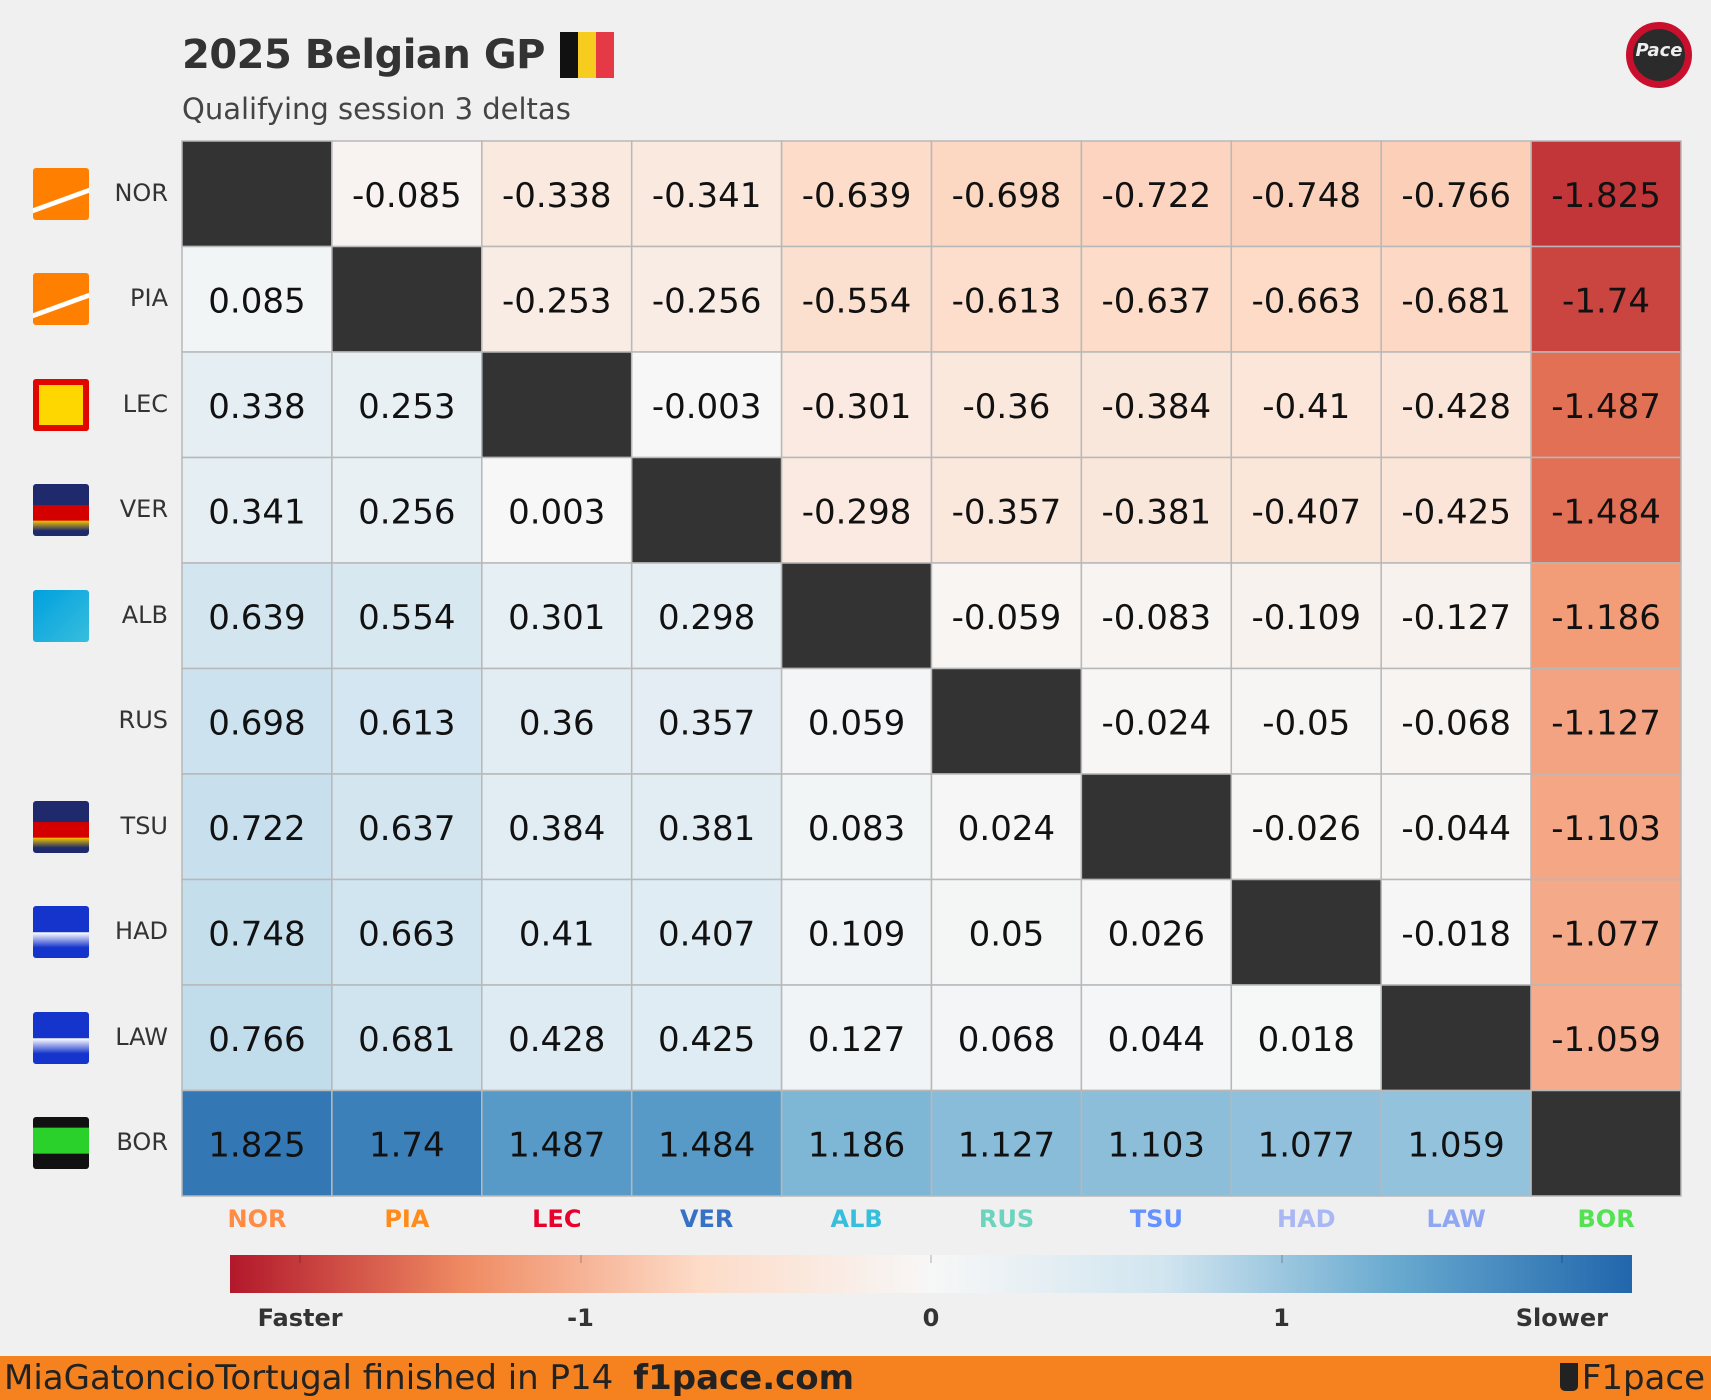  What do you see at coordinates (1456, 301) in the screenshot?
I see `cell-value-label: -0.681` at bounding box center [1456, 301].